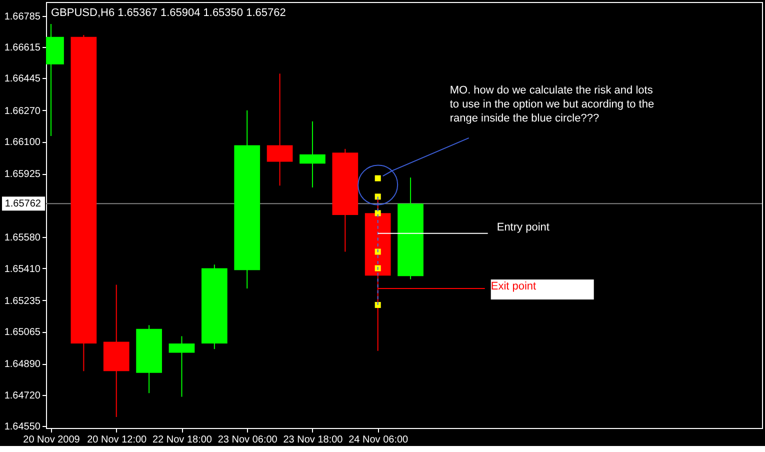 This screenshot has width=765, height=452. Describe the element at coordinates (248, 440) in the screenshot. I see `x-tick-label: 23 Nov 06:00` at that location.